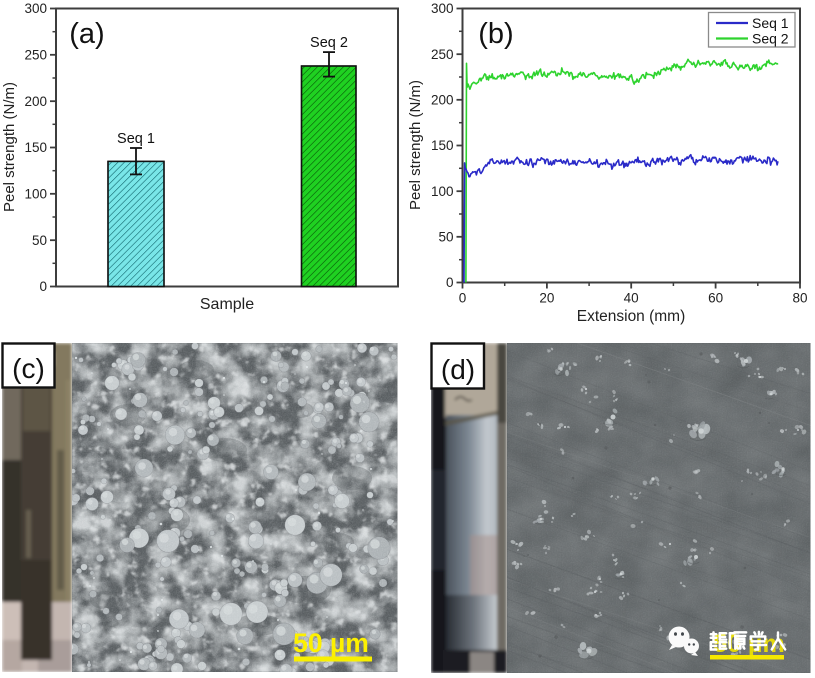 The height and width of the screenshot is (678, 815). I want to click on svg-text: (d), so click(458, 369).